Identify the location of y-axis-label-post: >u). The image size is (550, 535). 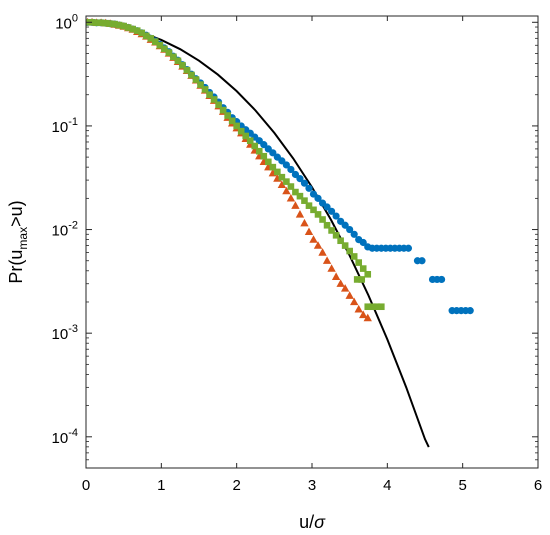
(16, 213).